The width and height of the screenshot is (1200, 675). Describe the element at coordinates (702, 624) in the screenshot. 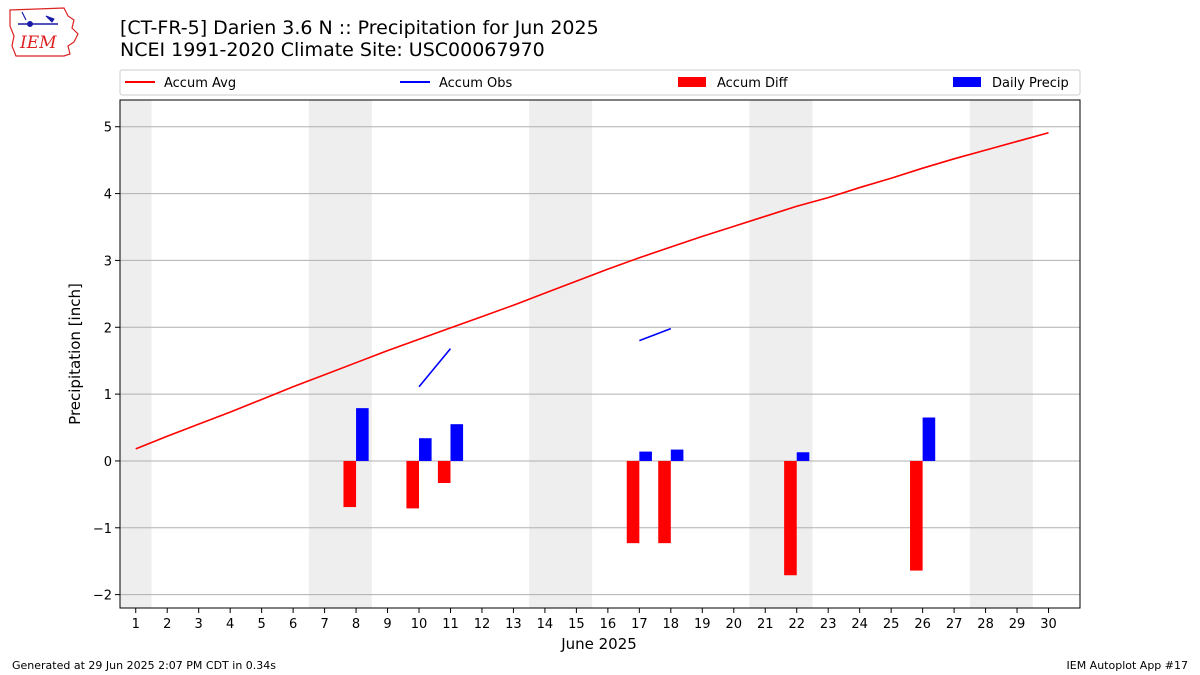

I see `x-tick-label: 19` at that location.